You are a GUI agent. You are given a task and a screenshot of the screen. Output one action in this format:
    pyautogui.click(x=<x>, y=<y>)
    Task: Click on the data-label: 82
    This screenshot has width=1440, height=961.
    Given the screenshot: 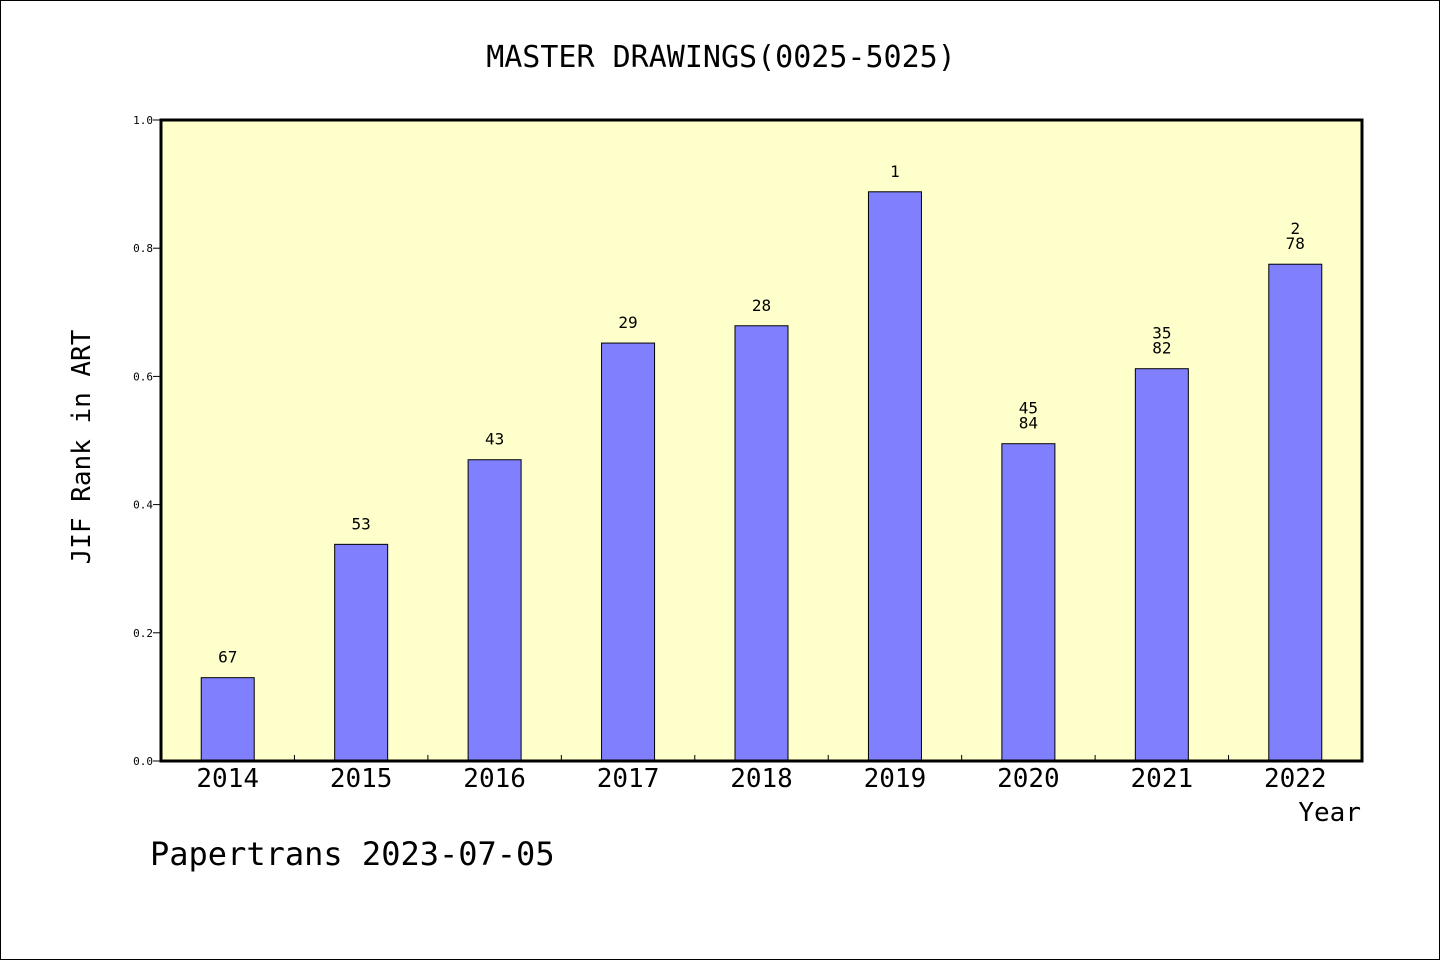 What is the action you would take?
    pyautogui.click(x=1161, y=348)
    